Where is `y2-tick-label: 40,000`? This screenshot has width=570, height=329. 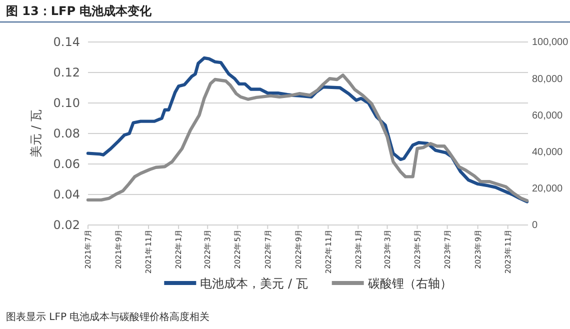 y2-tick-label: 40,000 is located at coordinates (548, 152).